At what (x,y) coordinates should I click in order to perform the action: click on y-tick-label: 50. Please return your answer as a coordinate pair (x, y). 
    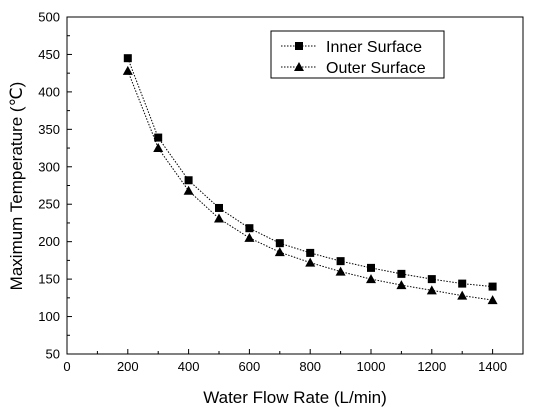
    Looking at the image, I should click on (53, 354).